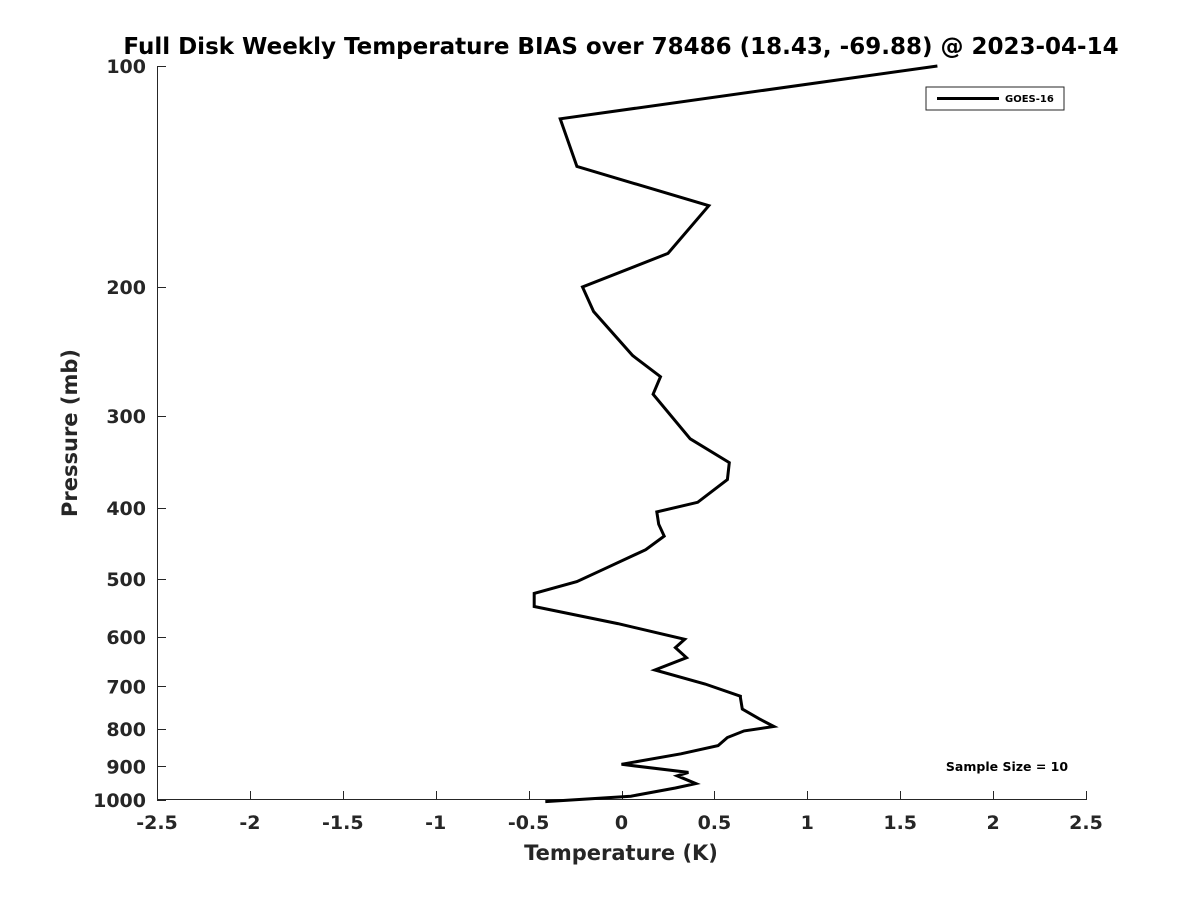 The image size is (1200, 900). Describe the element at coordinates (126, 417) in the screenshot. I see `y-tick-label: 300` at that location.